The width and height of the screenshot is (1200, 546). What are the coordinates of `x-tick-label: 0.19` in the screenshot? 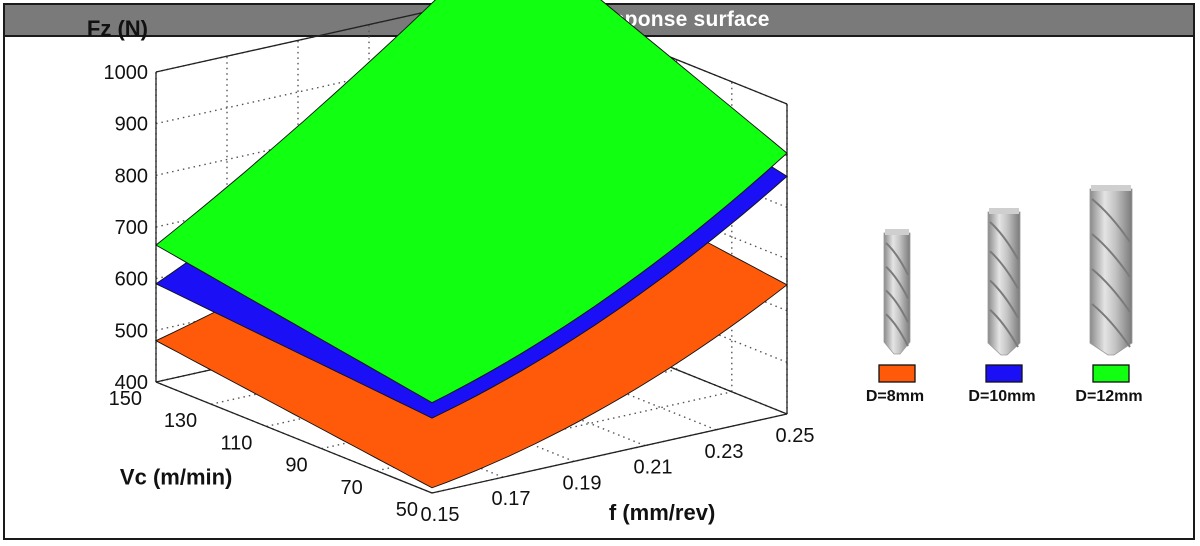 It's located at (582, 483).